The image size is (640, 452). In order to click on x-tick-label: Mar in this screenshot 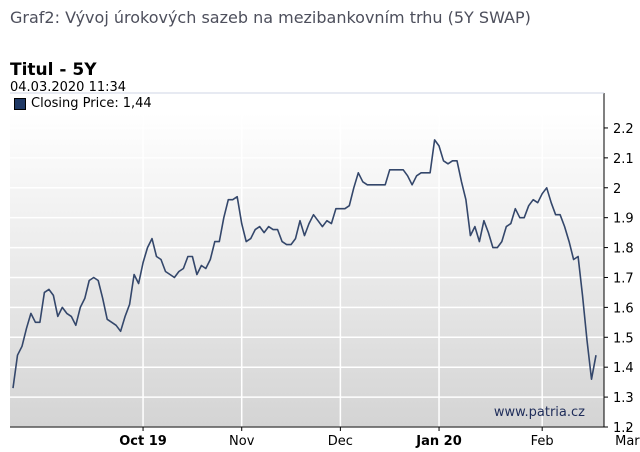, I will do `click(627, 441)`.